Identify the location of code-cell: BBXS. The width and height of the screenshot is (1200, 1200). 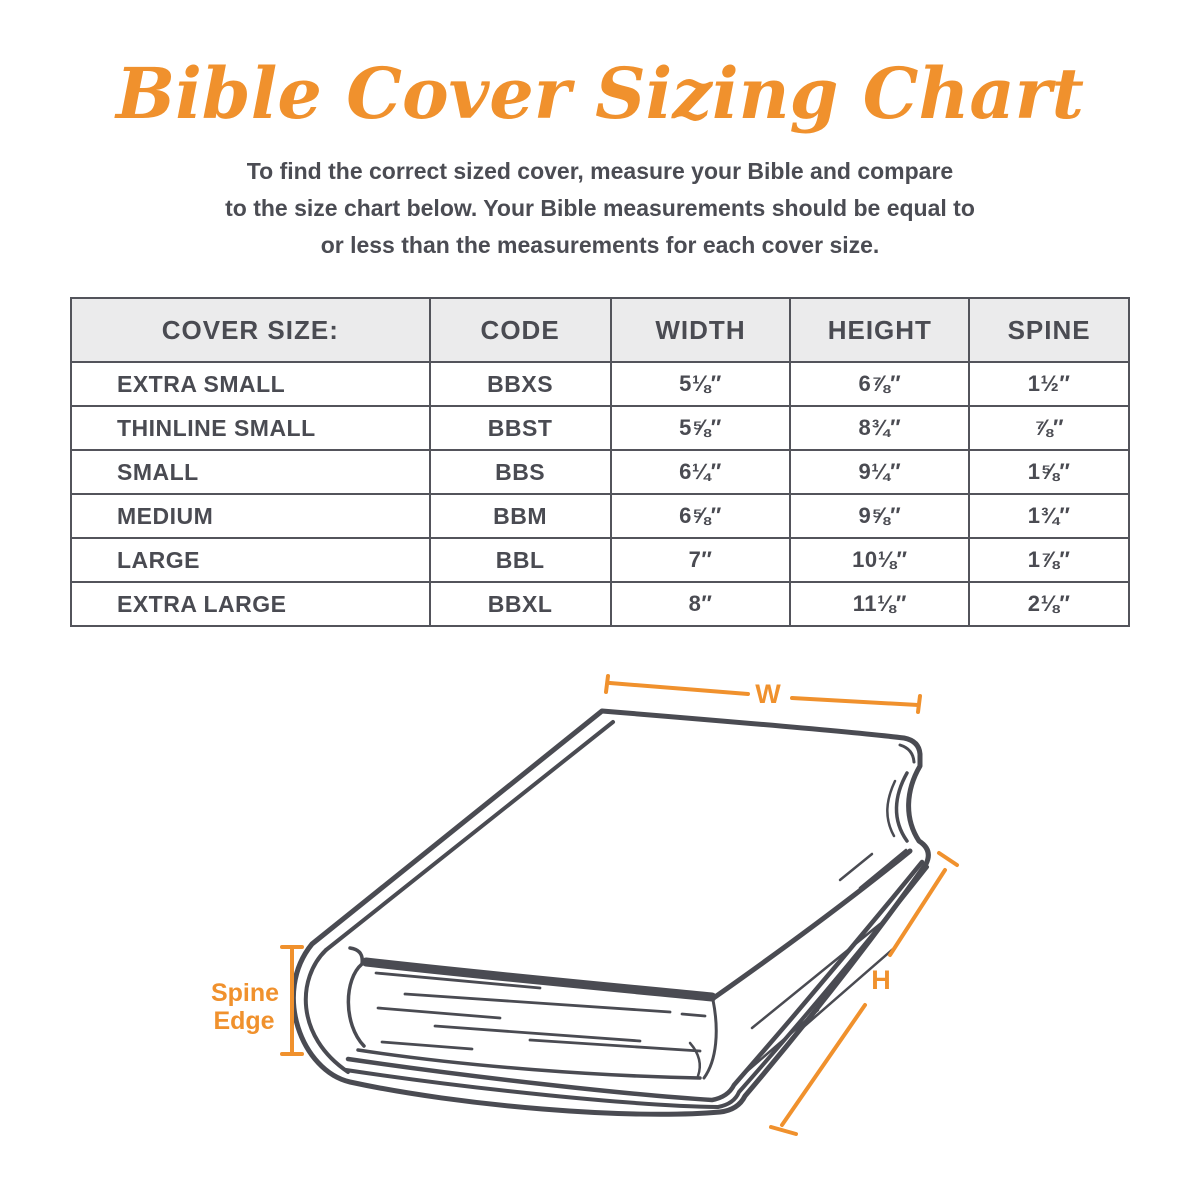
(520, 384).